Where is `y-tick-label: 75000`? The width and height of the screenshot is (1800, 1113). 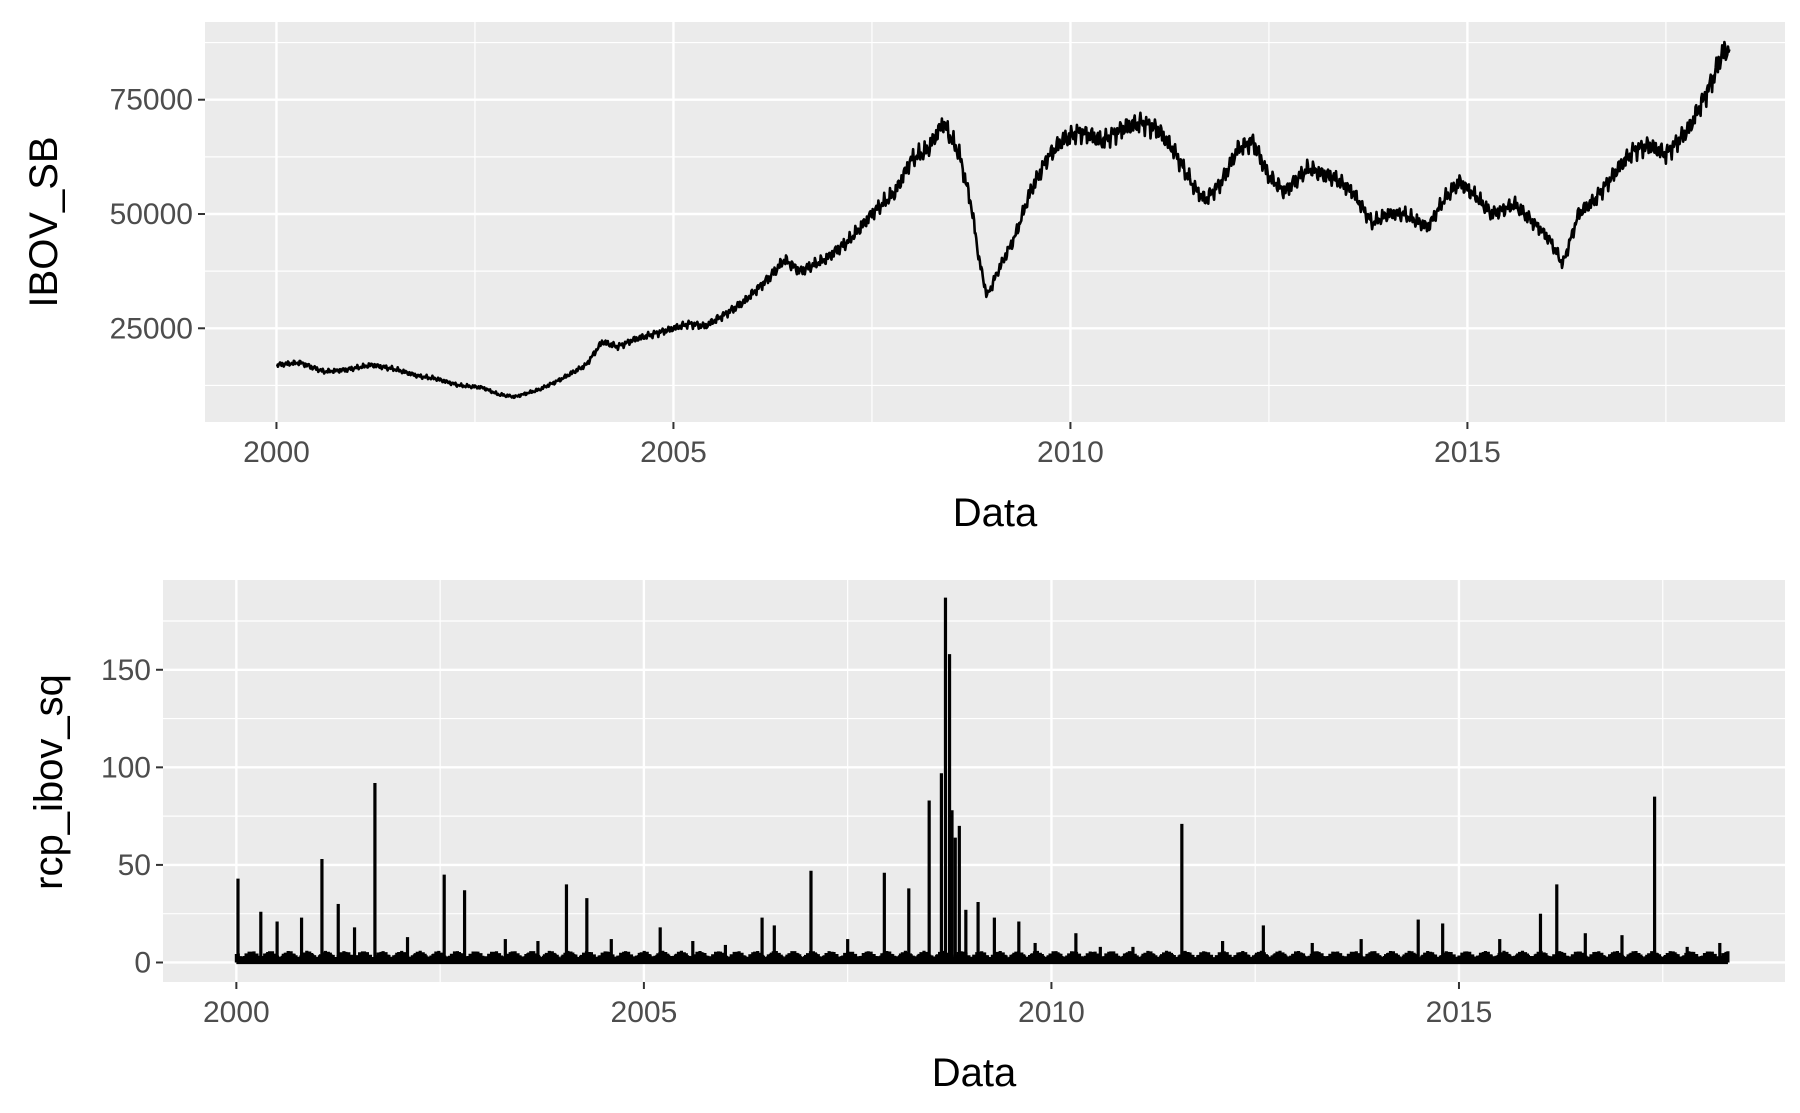 y-tick-label: 75000 is located at coordinates (151, 100).